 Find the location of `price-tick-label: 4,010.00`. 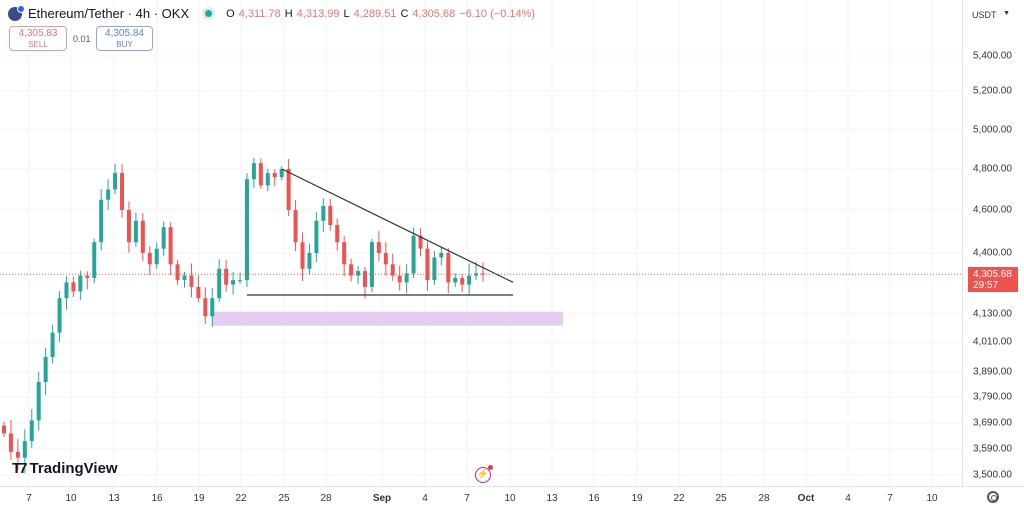

price-tick-label: 4,010.00 is located at coordinates (992, 342).